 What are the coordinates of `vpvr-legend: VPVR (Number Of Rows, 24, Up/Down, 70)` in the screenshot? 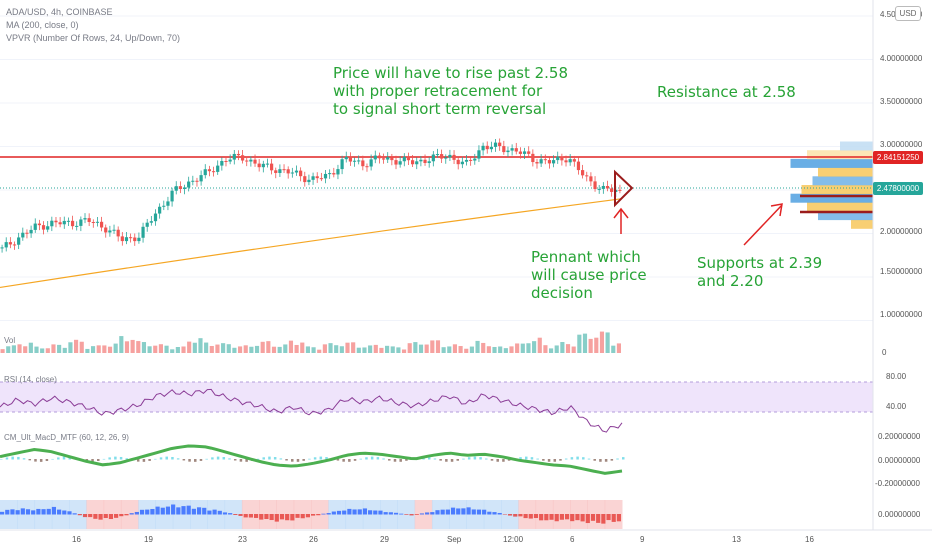 It's located at (93, 38).